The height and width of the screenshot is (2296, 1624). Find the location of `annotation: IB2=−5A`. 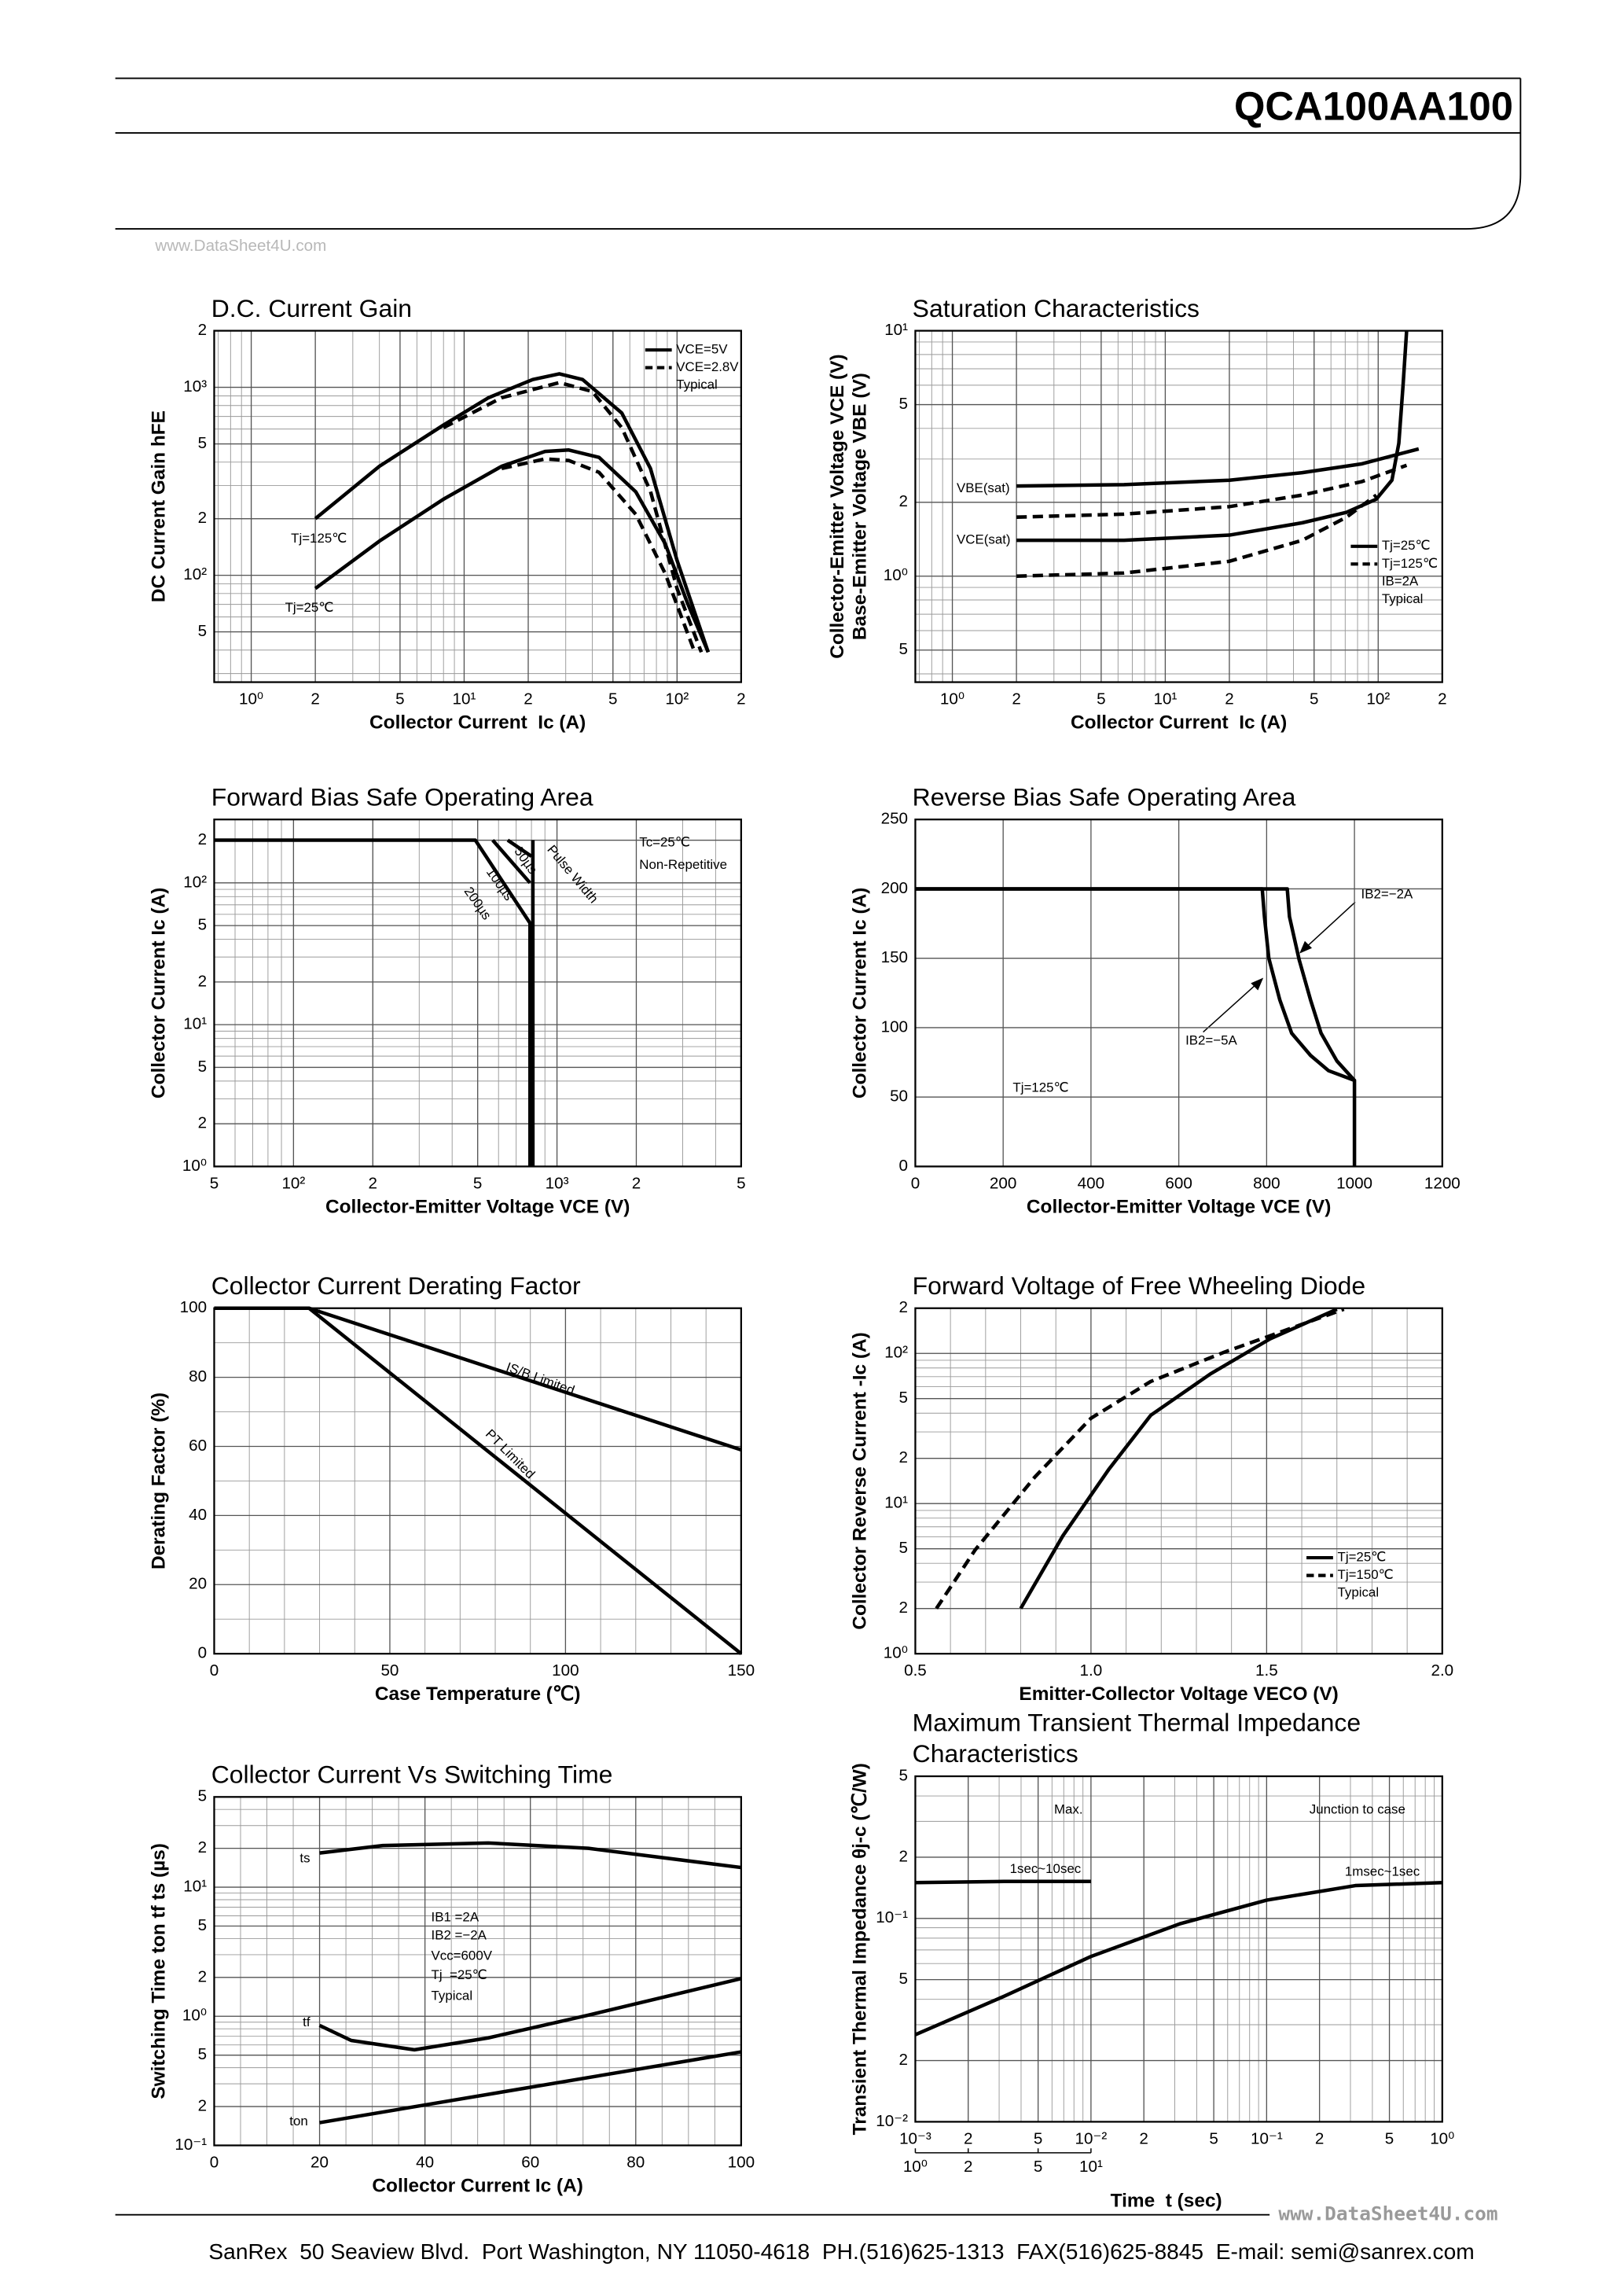

annotation: IB2=−5A is located at coordinates (1211, 1039).